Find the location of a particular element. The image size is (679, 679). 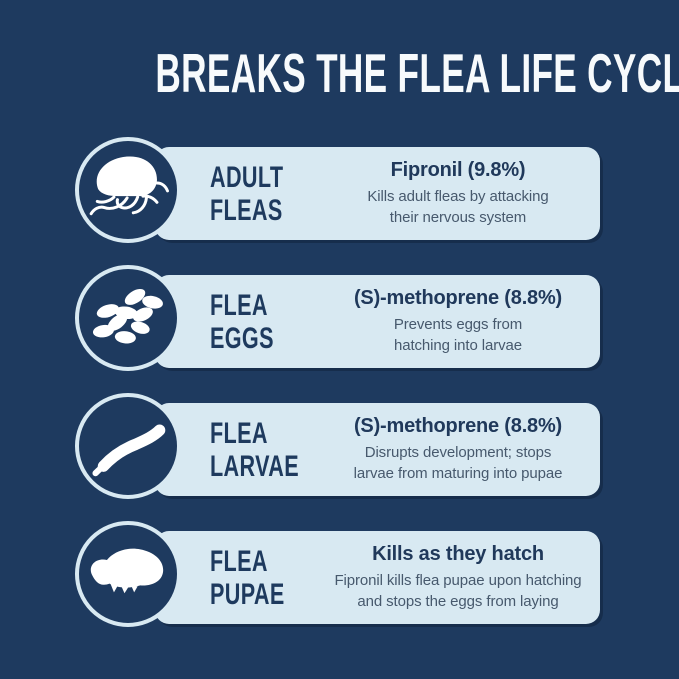

flea-larva-icon is located at coordinates (129, 450).